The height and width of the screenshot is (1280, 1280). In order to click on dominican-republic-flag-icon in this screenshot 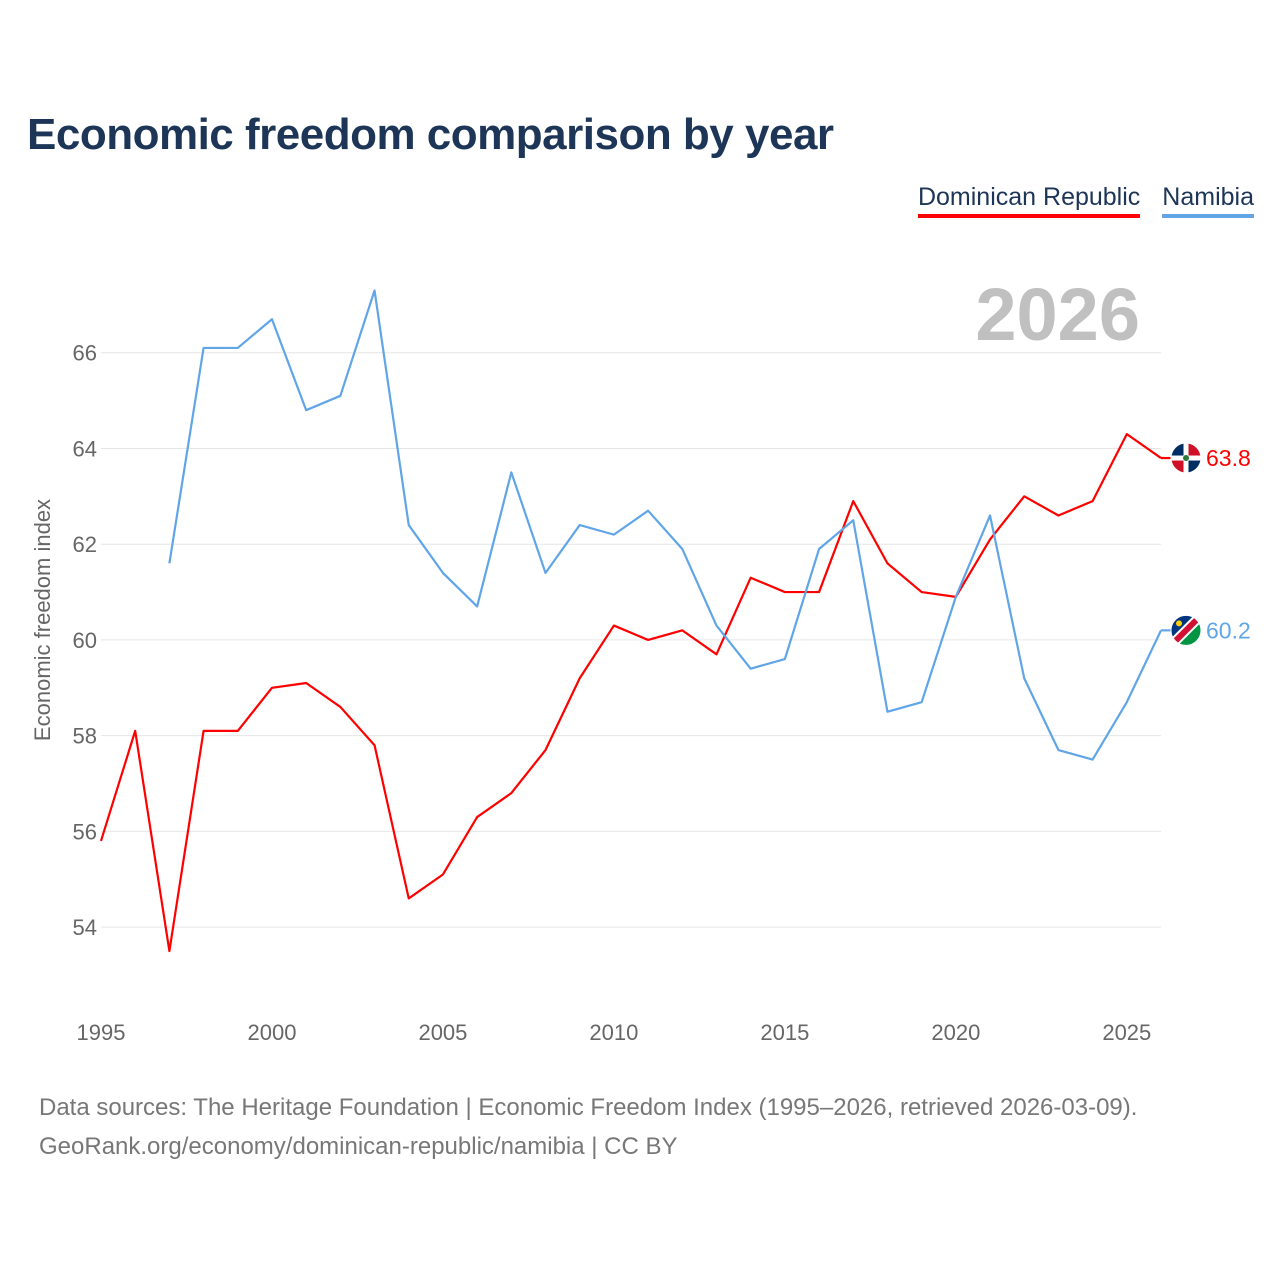, I will do `click(1186, 458)`.